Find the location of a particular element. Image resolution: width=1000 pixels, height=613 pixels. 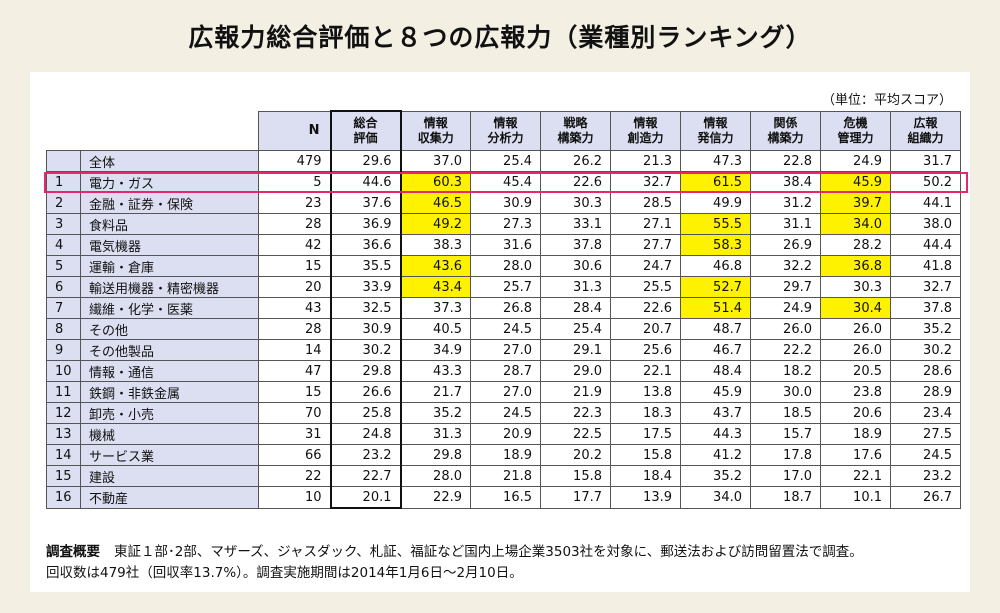

industry-cell: 建設 is located at coordinates (169, 476).